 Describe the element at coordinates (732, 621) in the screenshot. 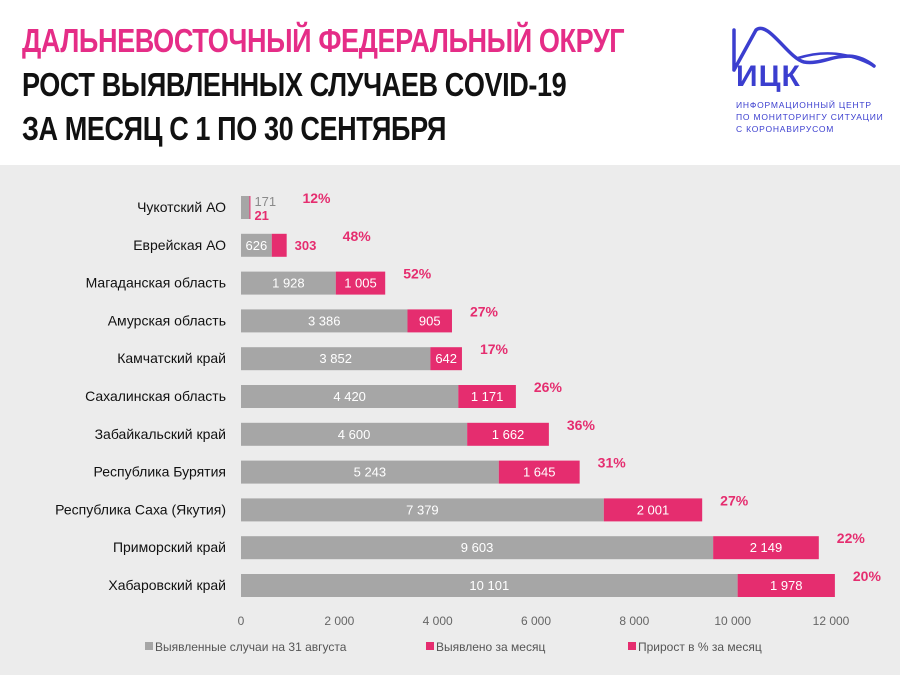

I see `x-tick-label: 10 000` at that location.